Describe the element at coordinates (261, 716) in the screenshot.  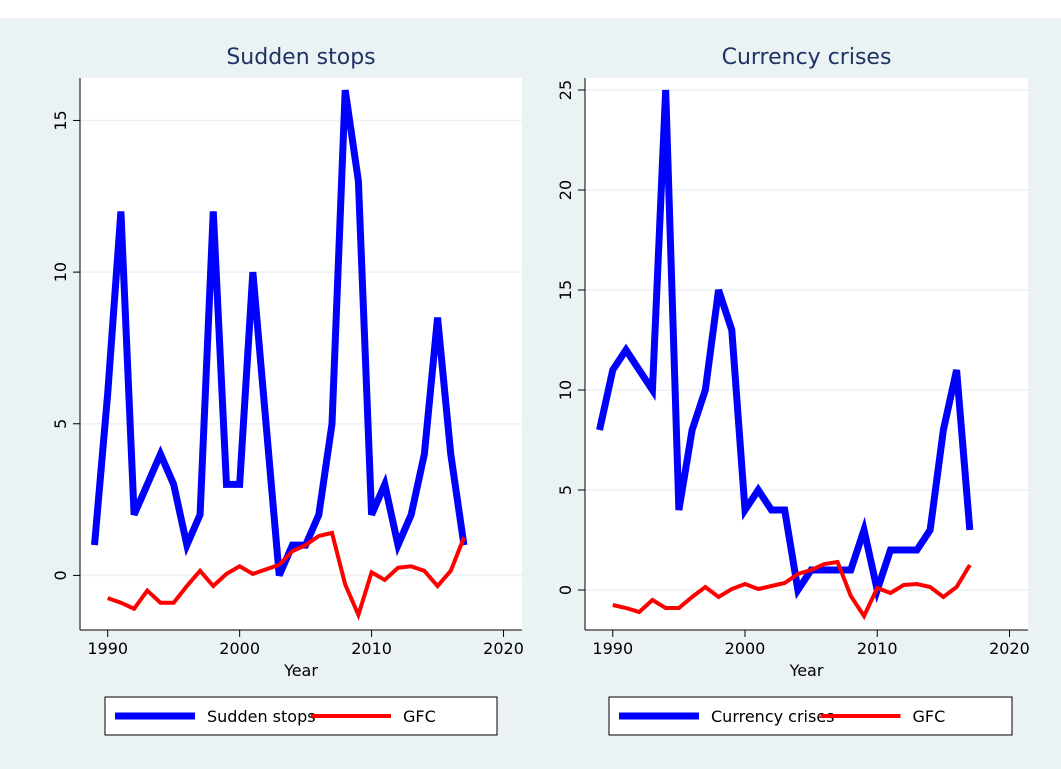
I see `legend-label: Sudden stops` at that location.